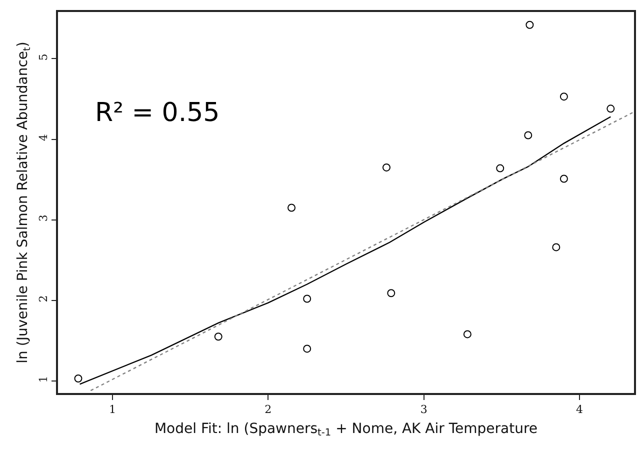  Describe the element at coordinates (424, 409) in the screenshot. I see `x-tick-label: 3` at that location.